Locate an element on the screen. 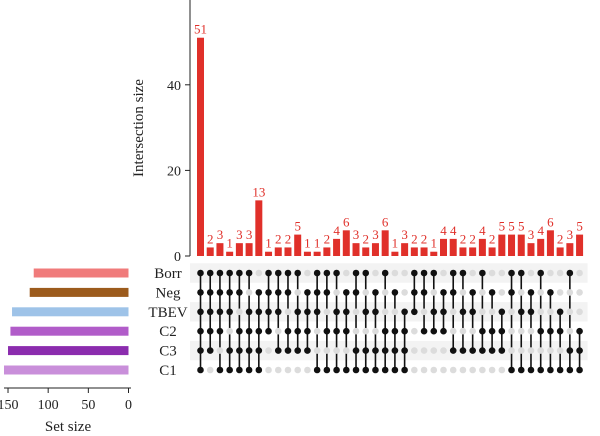  matrix-stripe is located at coordinates (389, 312).